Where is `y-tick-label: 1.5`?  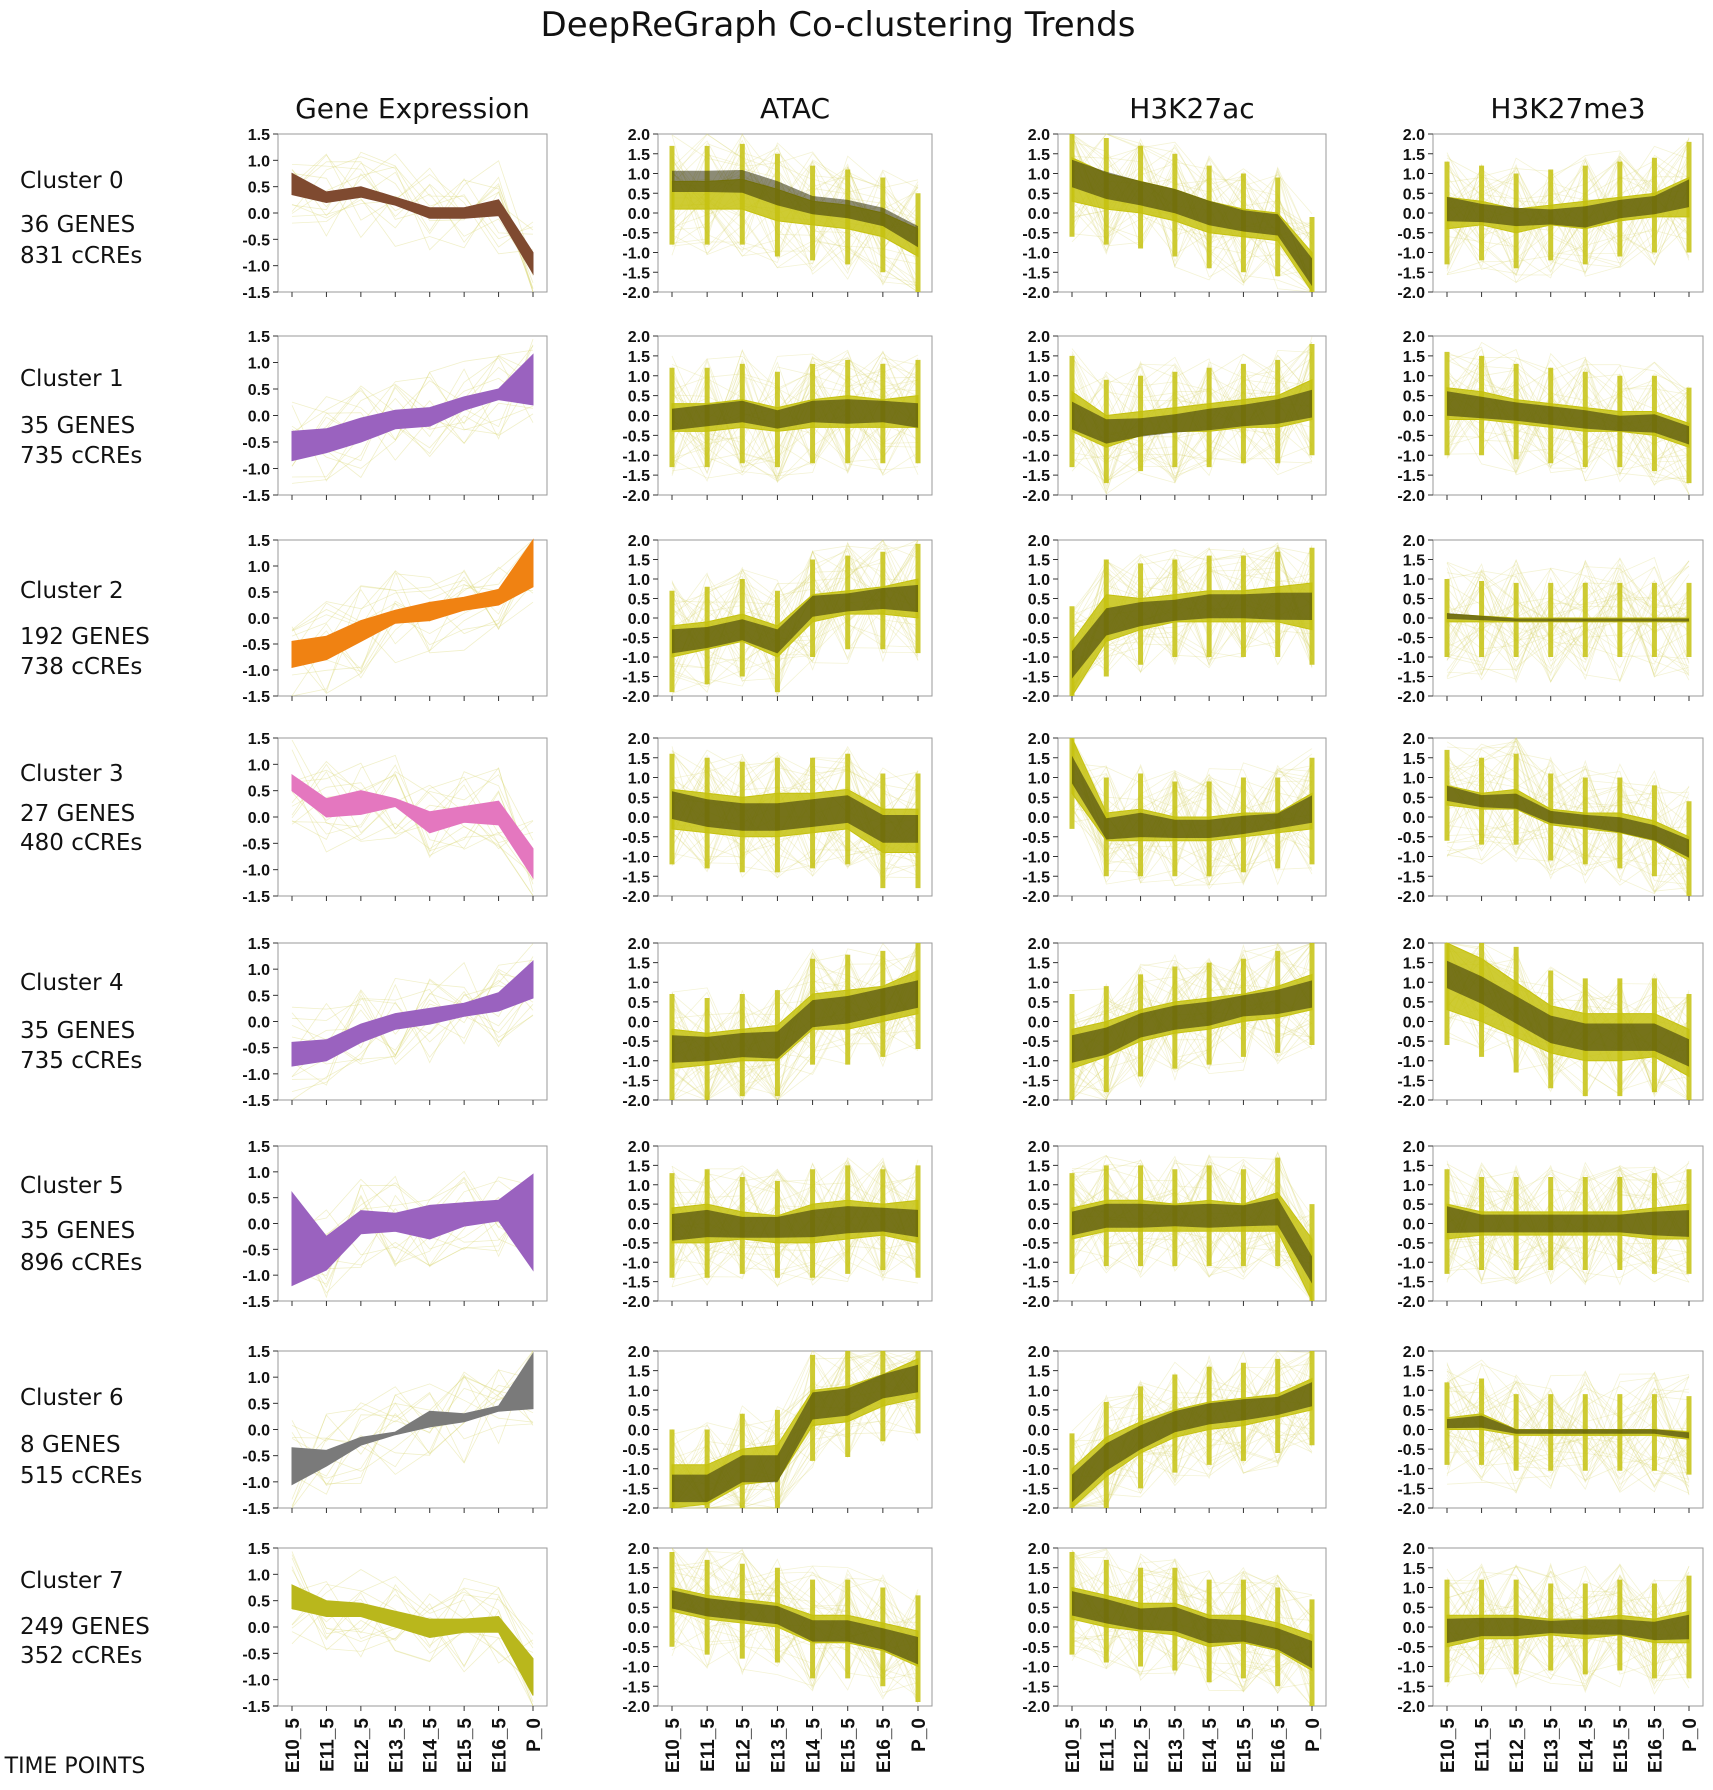 y-tick-label: 1.5 is located at coordinates (259, 944).